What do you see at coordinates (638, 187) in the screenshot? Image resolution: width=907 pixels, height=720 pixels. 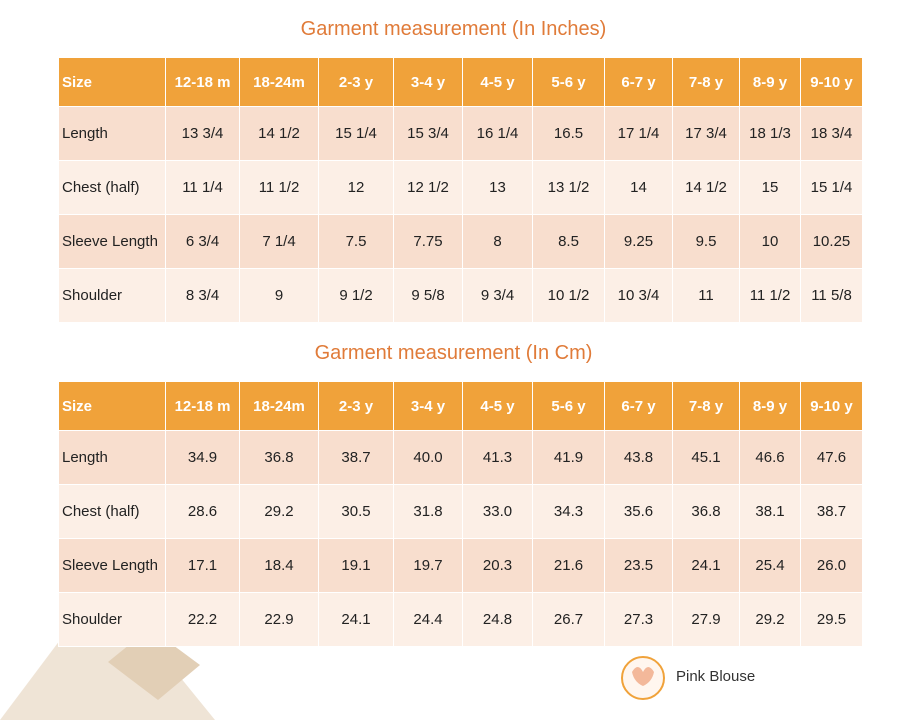 I see `table-cell: 14` at bounding box center [638, 187].